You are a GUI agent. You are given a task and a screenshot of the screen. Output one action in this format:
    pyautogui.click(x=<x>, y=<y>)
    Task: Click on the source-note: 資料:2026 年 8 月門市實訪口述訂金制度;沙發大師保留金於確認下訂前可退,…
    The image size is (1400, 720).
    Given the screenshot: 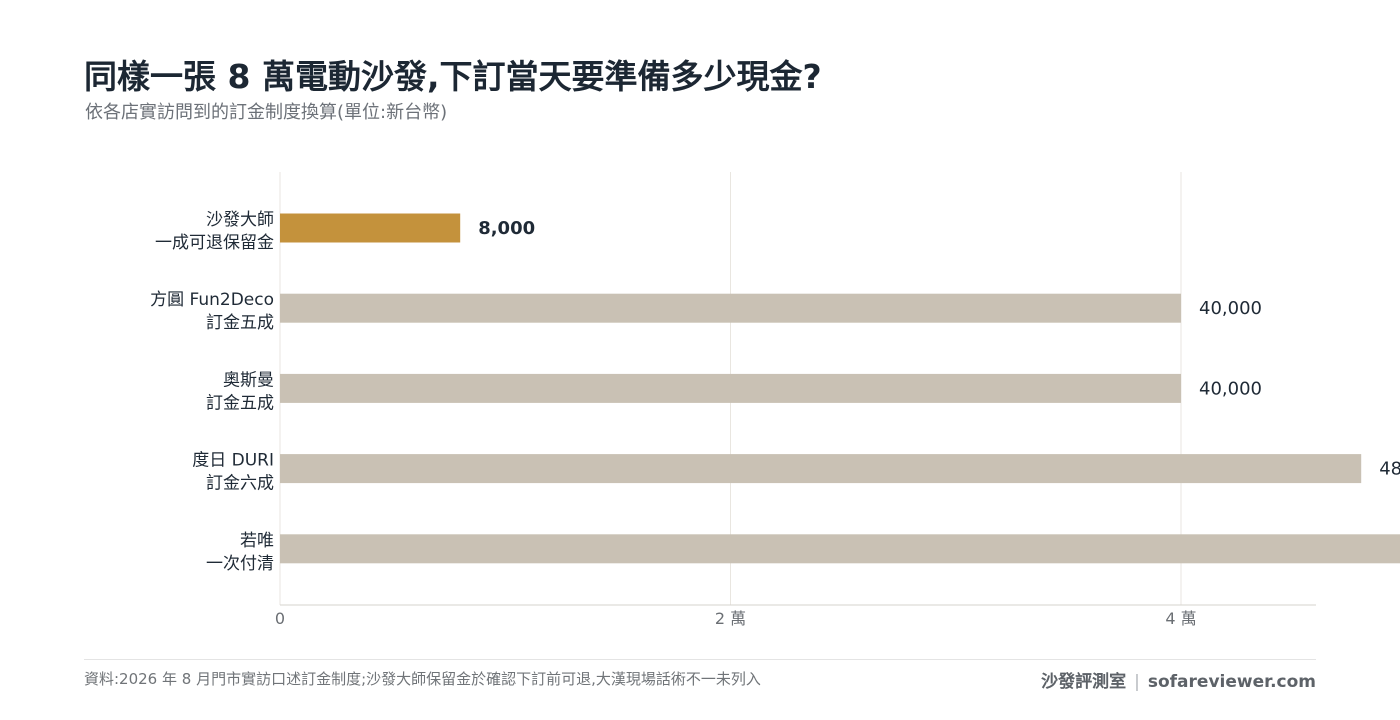 What is the action you would take?
    pyautogui.click(x=422, y=679)
    